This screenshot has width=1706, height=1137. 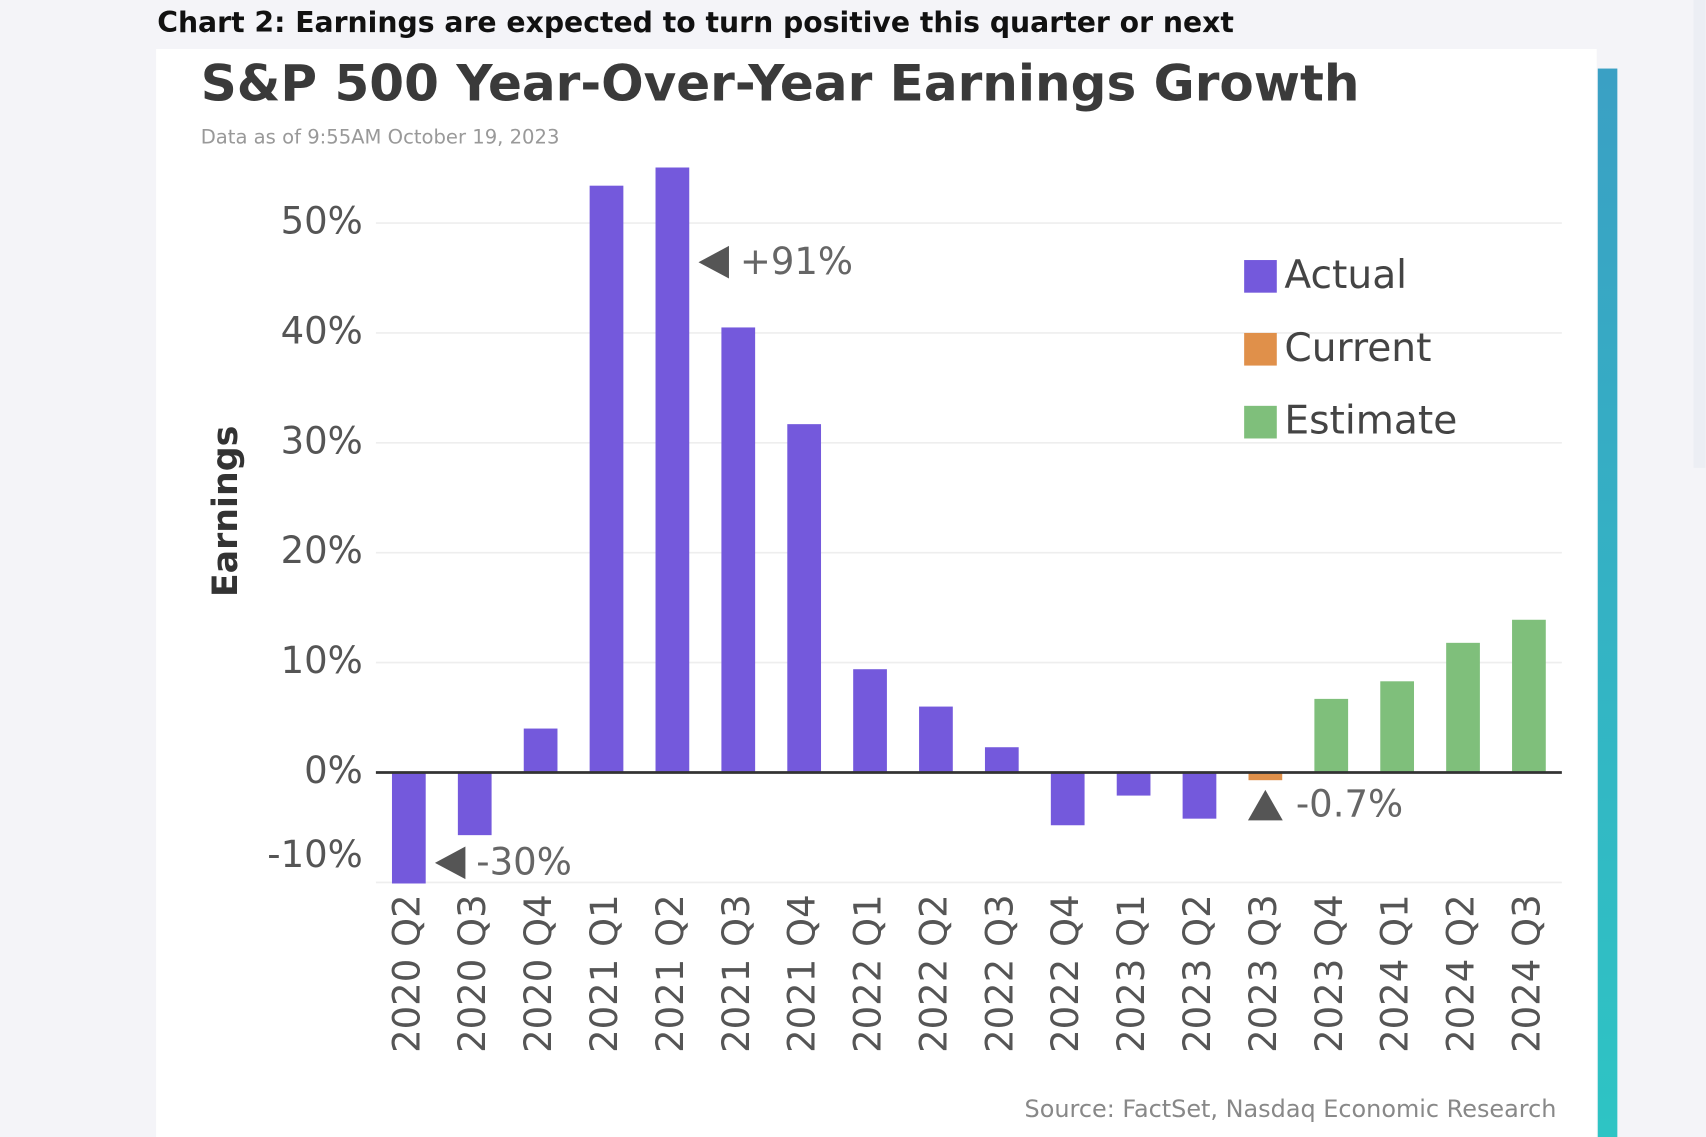 What do you see at coordinates (1461, 973) in the screenshot?
I see `x-tick-label: 2024 Q2` at bounding box center [1461, 973].